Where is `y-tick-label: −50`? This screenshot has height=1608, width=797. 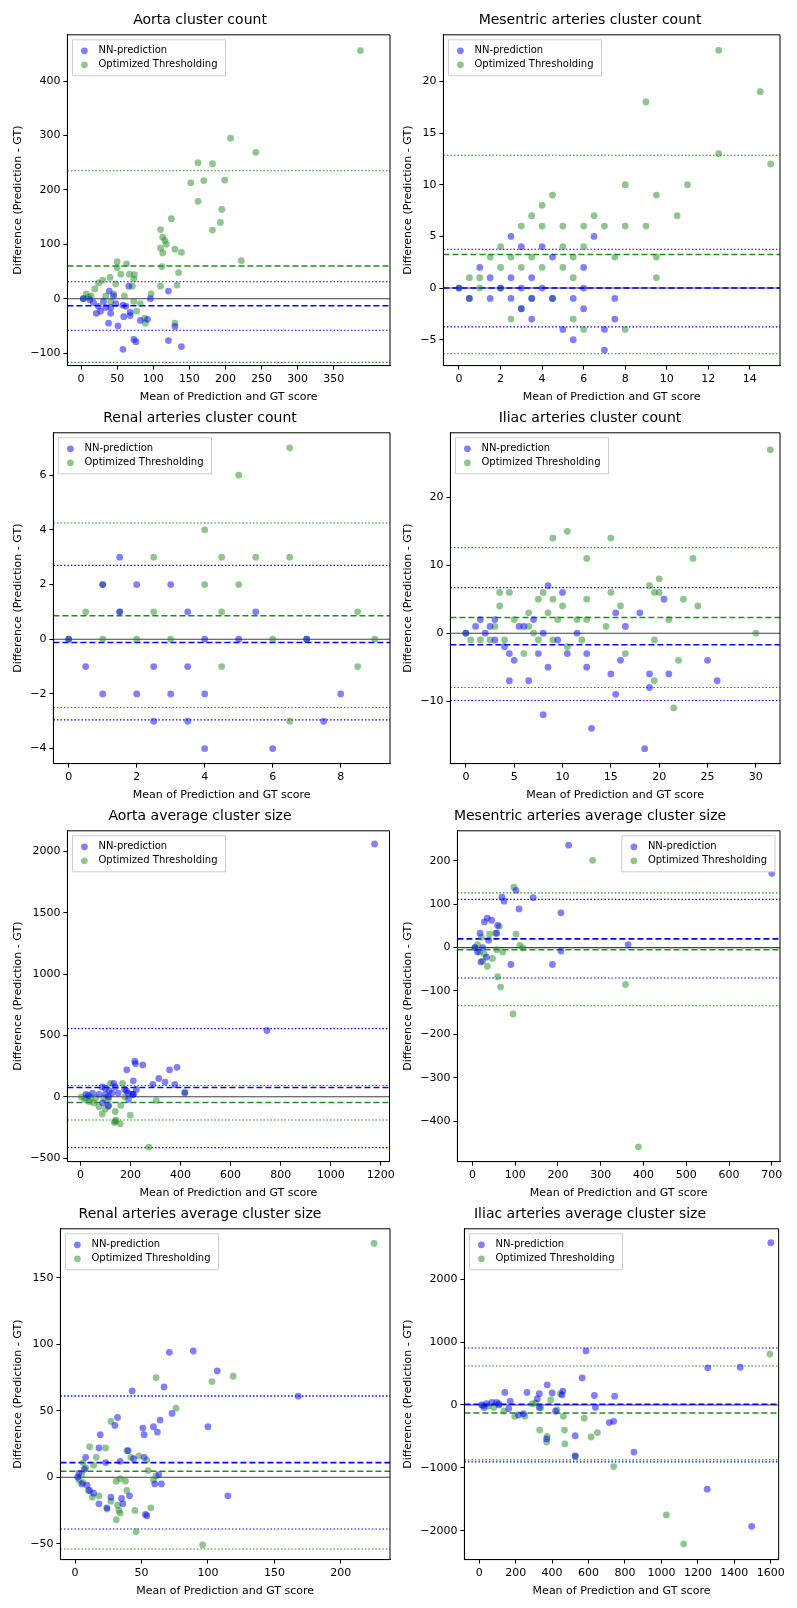 y-tick-label: −50 is located at coordinates (42, 1543).